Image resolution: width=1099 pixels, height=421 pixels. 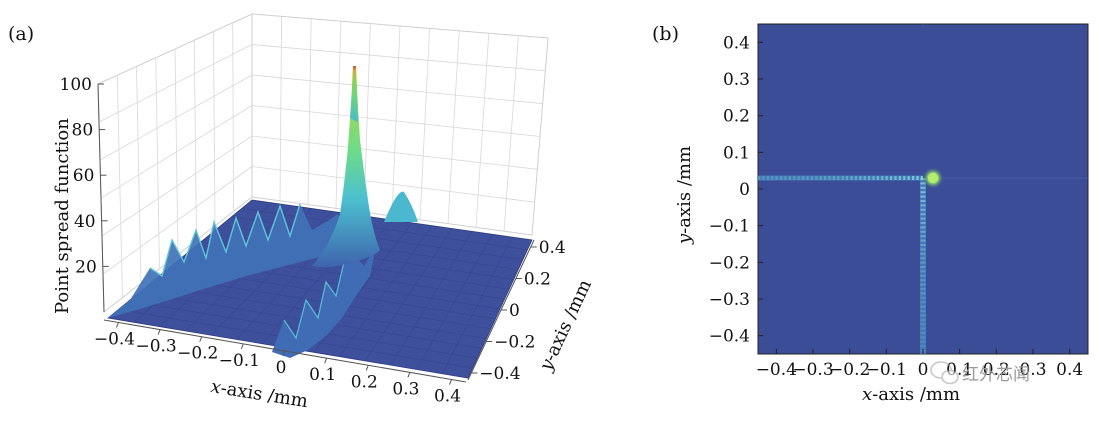 I want to click on z-tick-label: 80, so click(x=83, y=131).